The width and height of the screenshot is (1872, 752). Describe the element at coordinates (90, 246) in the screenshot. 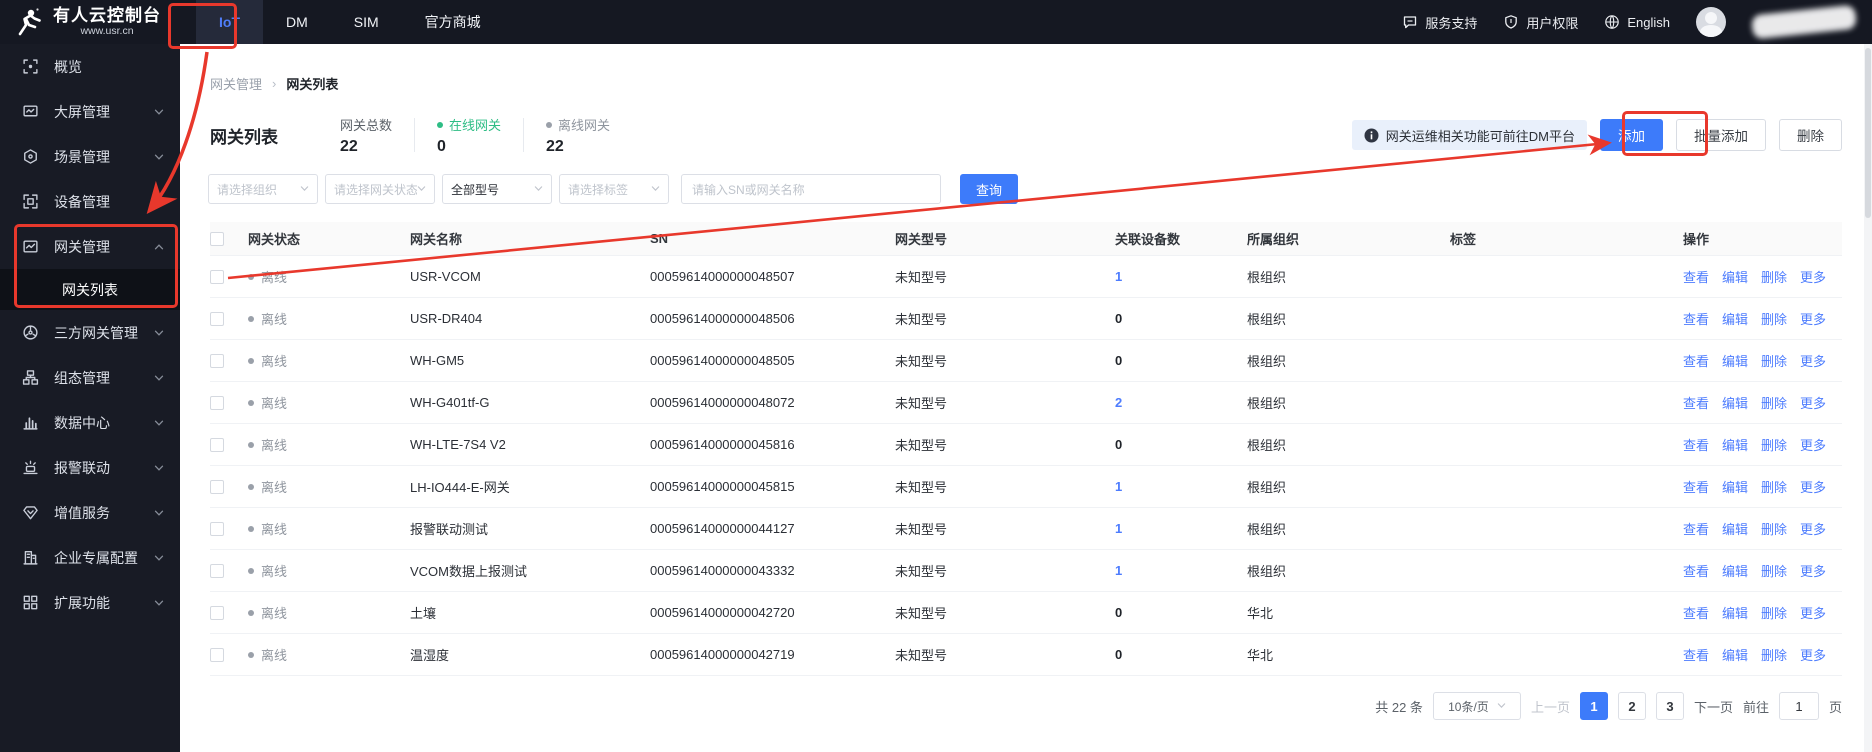

I see `sidebar-item: 网关管理` at that location.